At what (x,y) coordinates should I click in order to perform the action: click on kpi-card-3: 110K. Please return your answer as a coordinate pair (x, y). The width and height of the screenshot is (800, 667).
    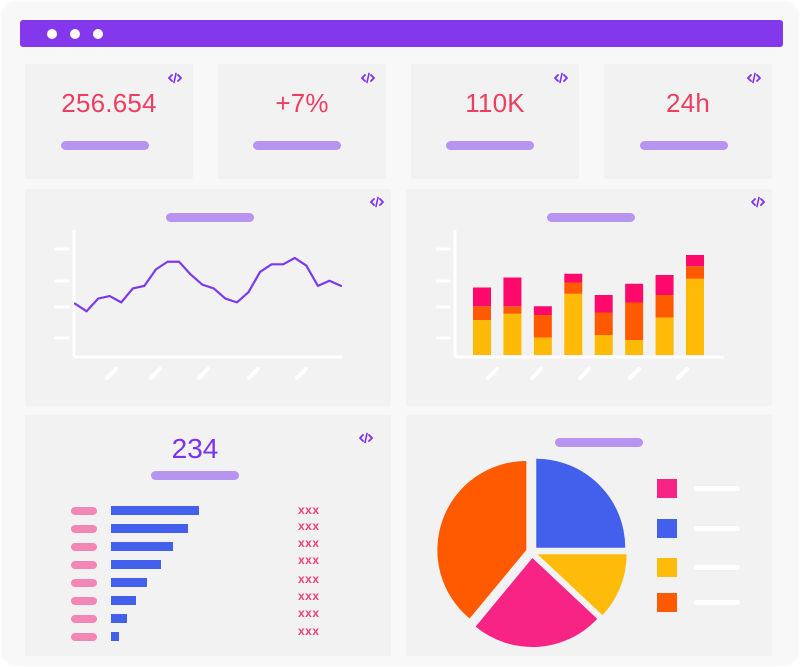
    Looking at the image, I should click on (495, 121).